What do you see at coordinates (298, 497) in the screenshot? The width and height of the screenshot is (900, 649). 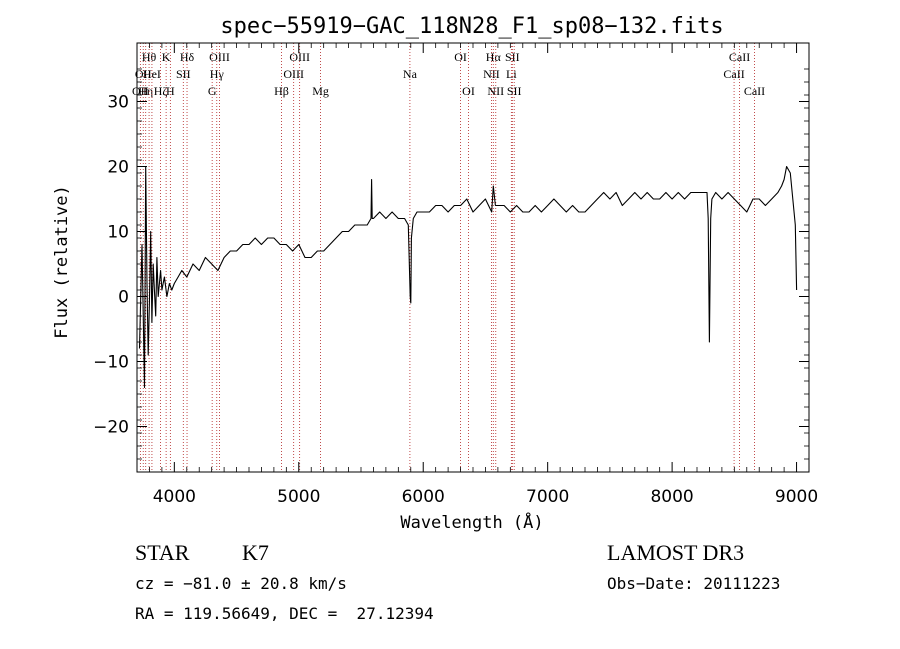 I see `x-tick-label-1: 5000` at bounding box center [298, 497].